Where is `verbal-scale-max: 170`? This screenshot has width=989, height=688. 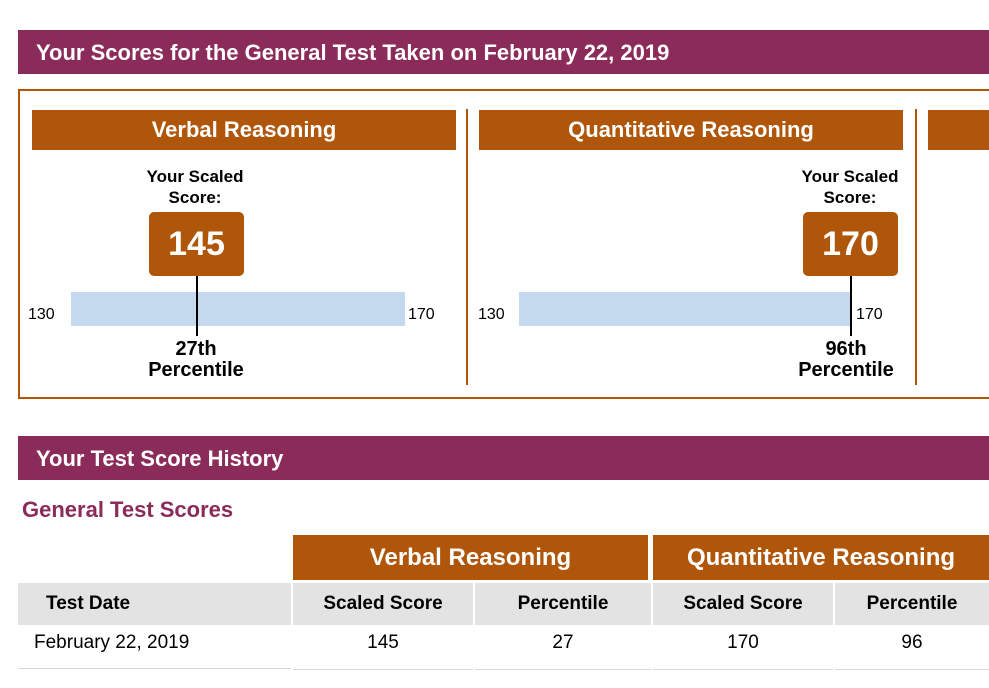
verbal-scale-max: 170 is located at coordinates (421, 314).